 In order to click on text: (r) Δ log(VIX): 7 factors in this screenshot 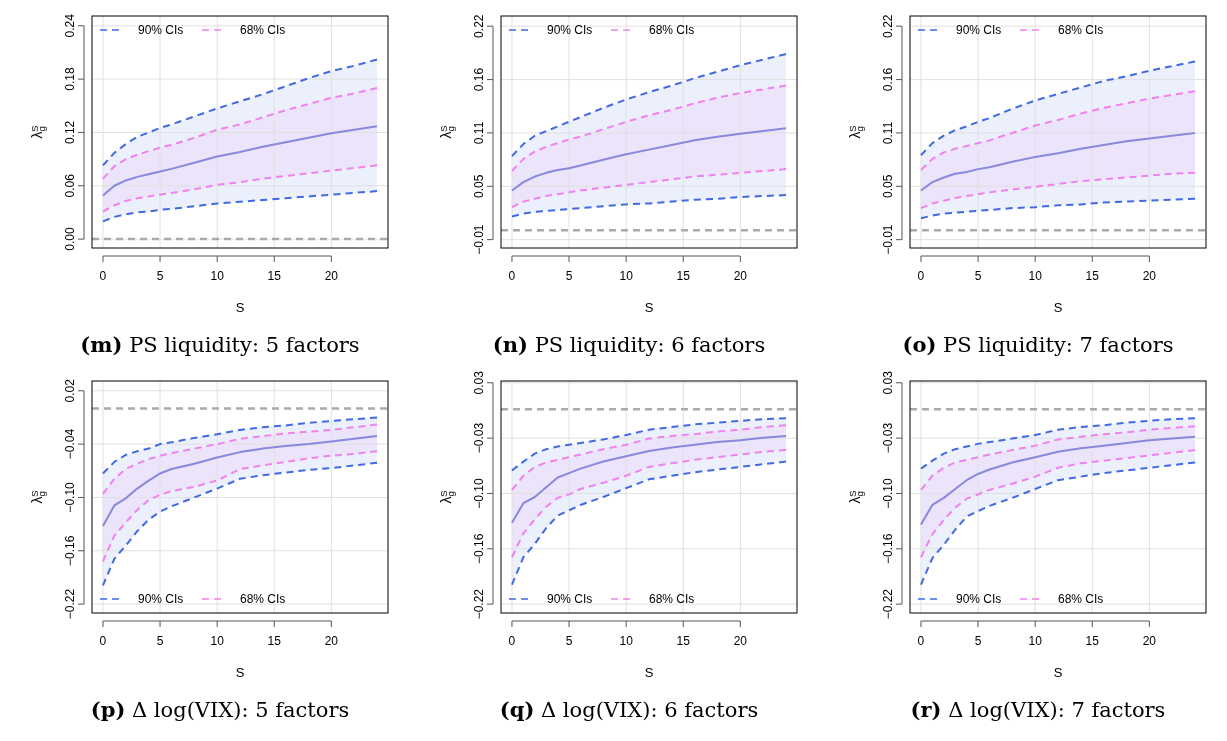, I will do `click(1038, 709)`.